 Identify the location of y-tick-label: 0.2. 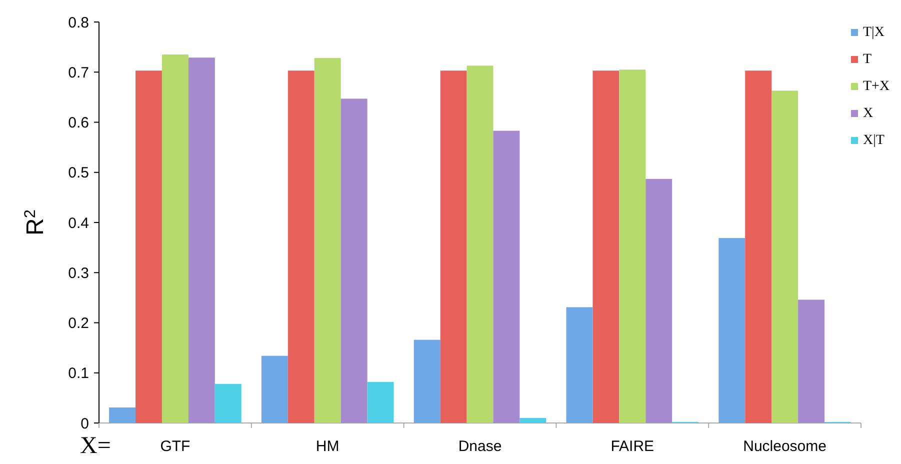
(78, 323).